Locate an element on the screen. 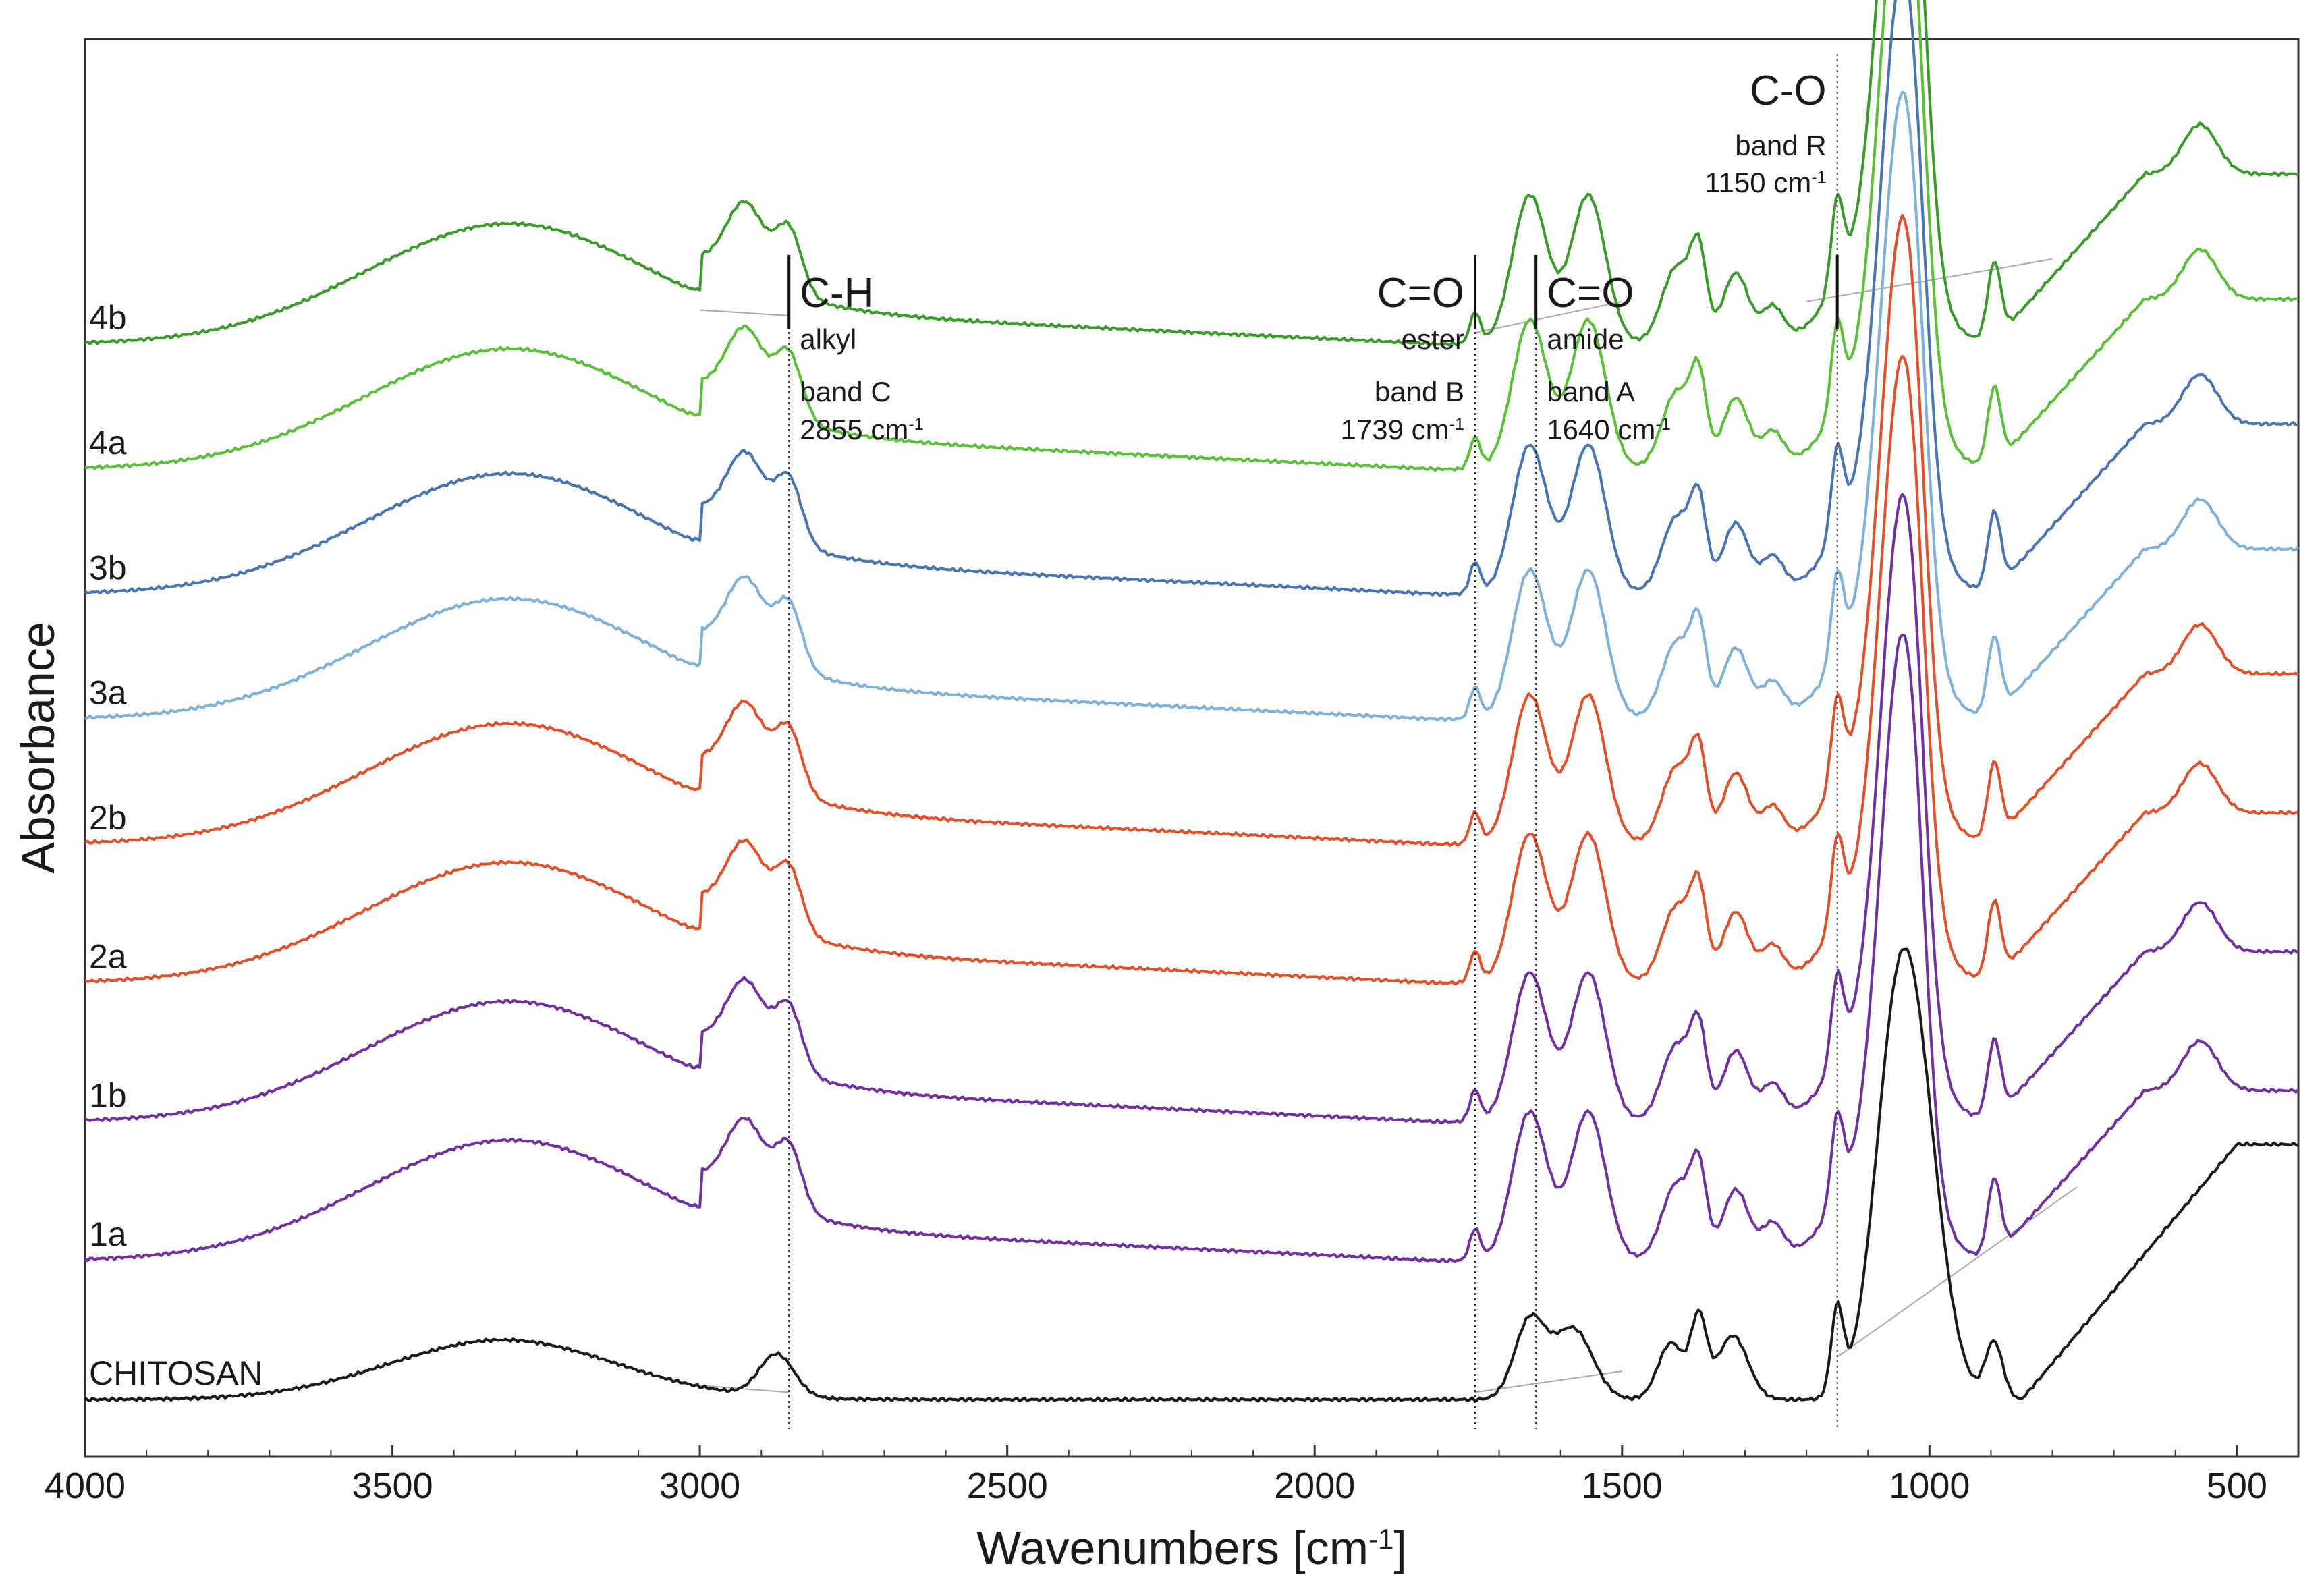  series-label-1a: 1a is located at coordinates (108, 1234).